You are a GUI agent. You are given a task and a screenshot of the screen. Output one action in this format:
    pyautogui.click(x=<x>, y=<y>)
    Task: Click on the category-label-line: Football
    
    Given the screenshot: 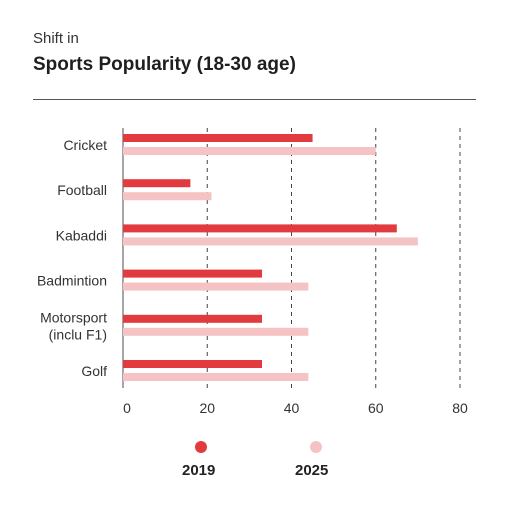 What is the action you would take?
    pyautogui.click(x=82, y=190)
    